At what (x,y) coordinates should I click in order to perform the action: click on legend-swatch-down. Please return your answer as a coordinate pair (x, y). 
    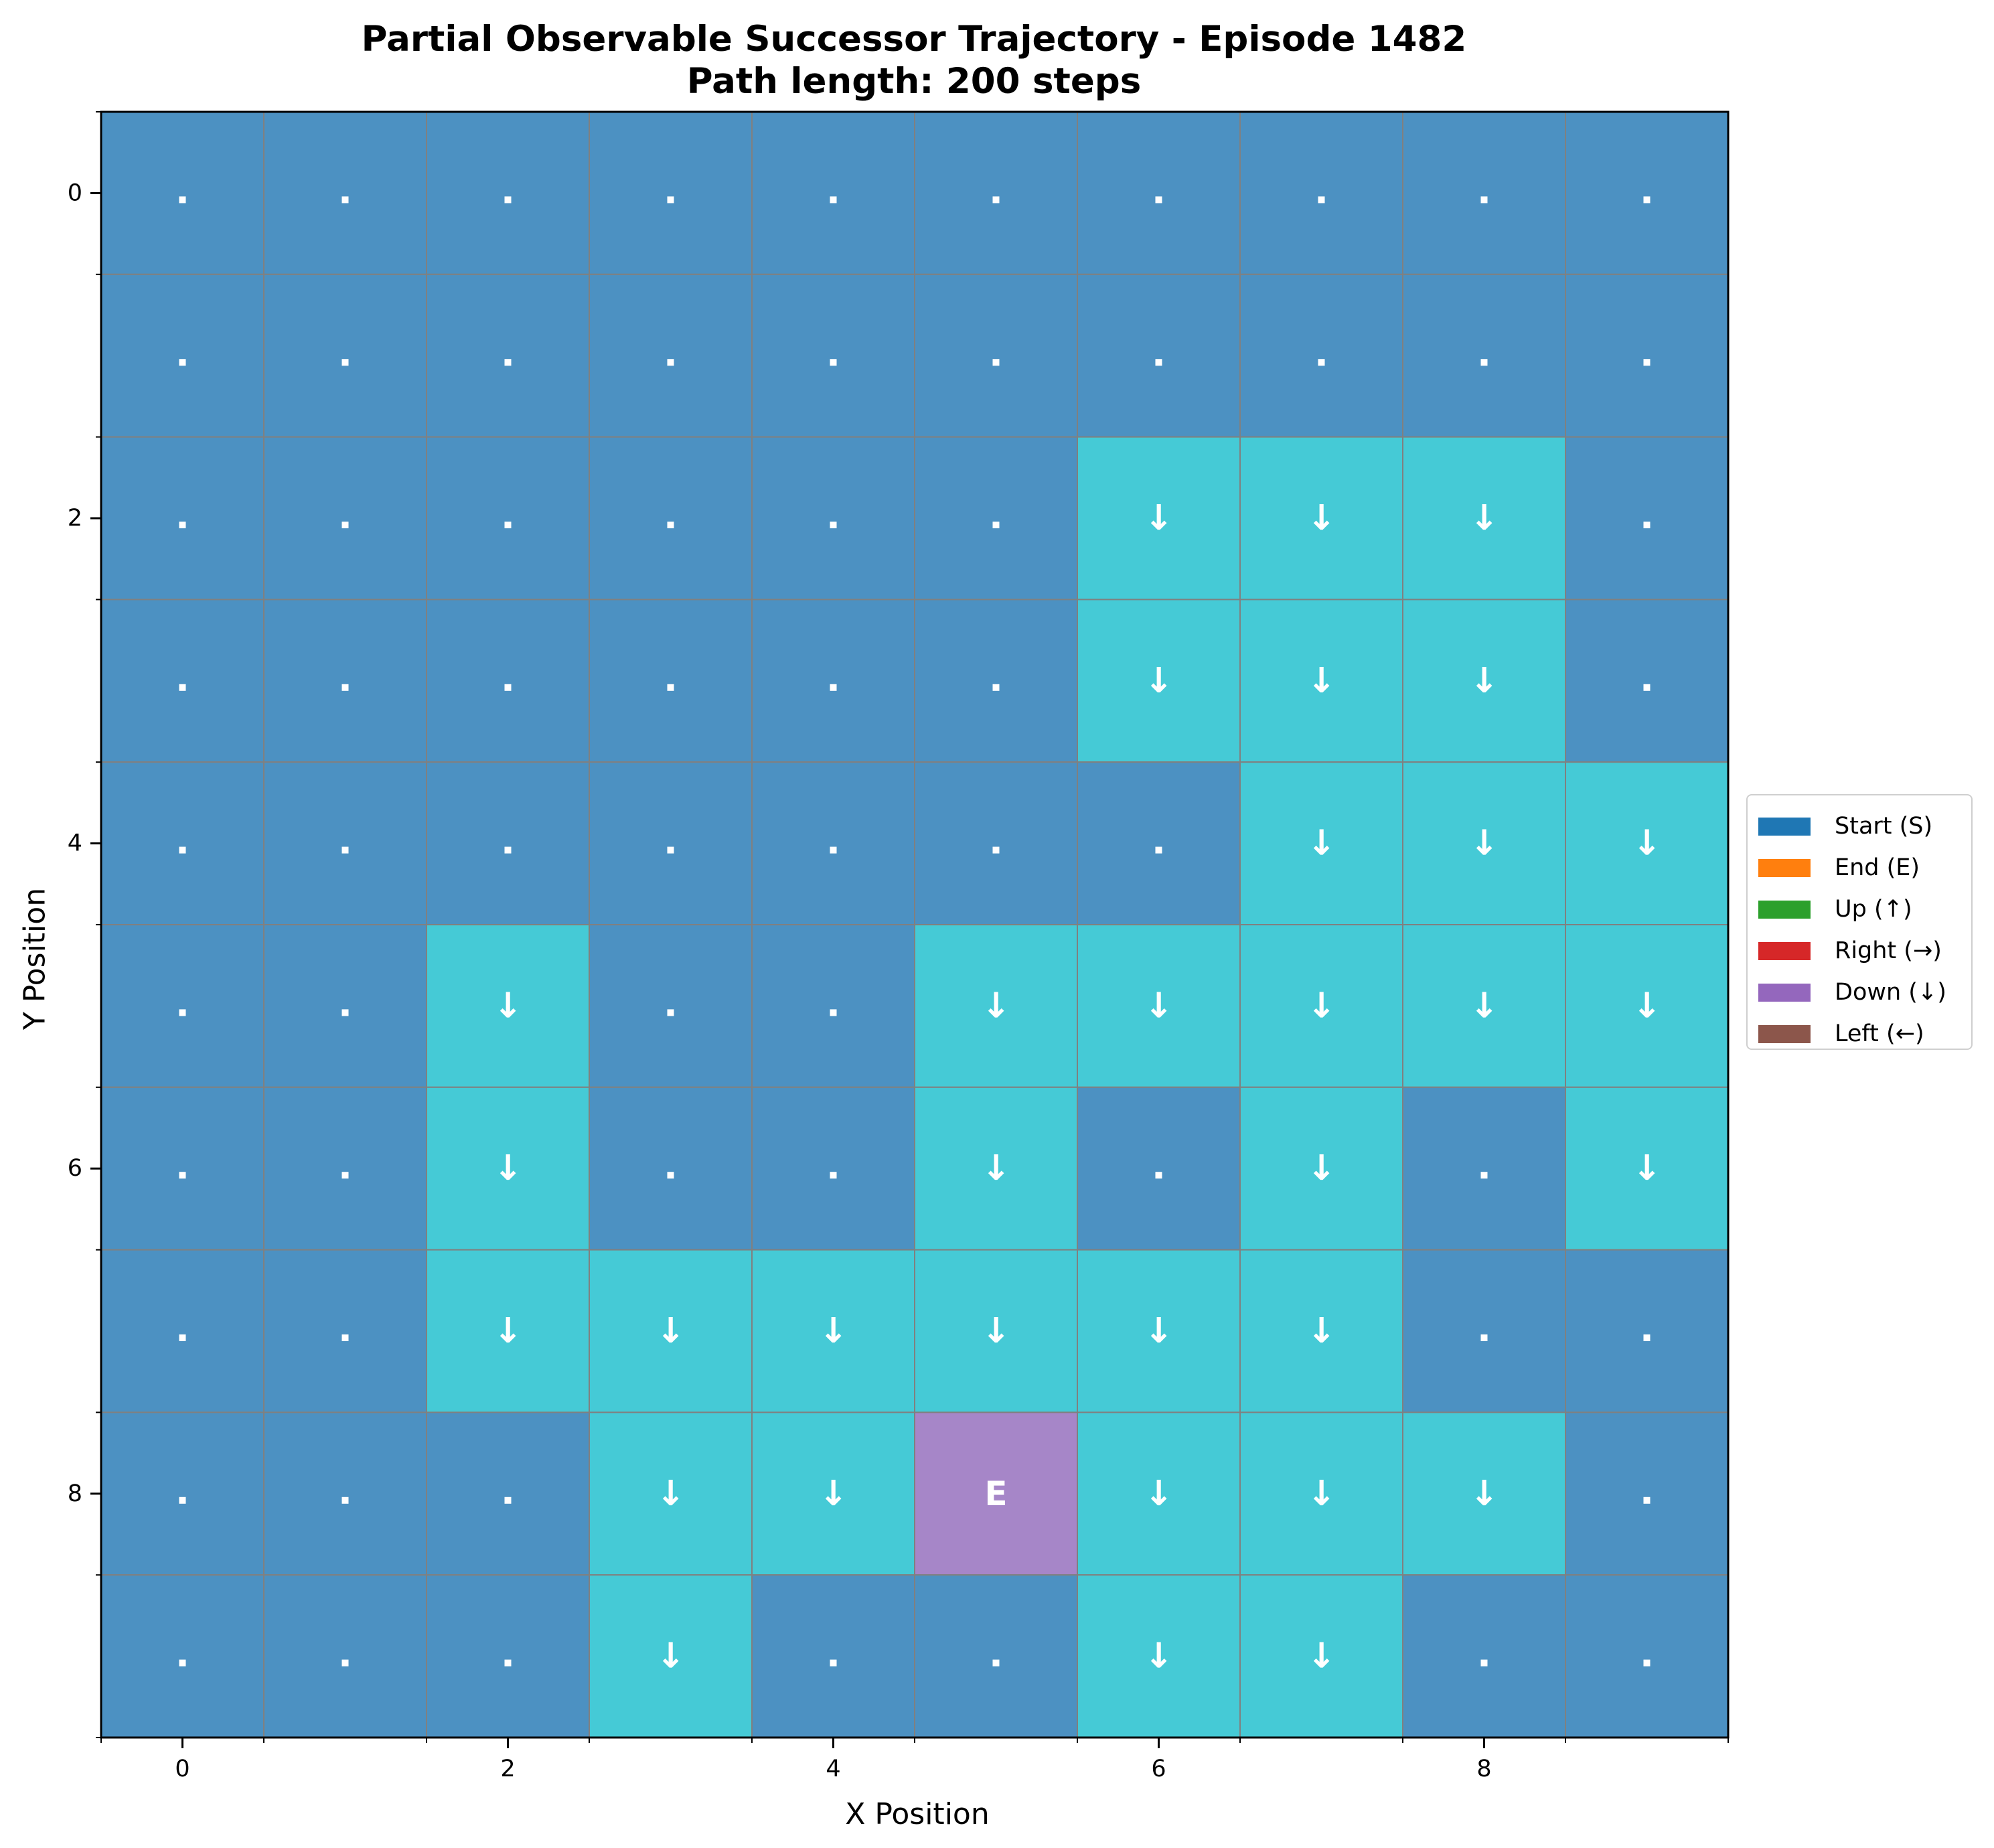
    Looking at the image, I should click on (1784, 992).